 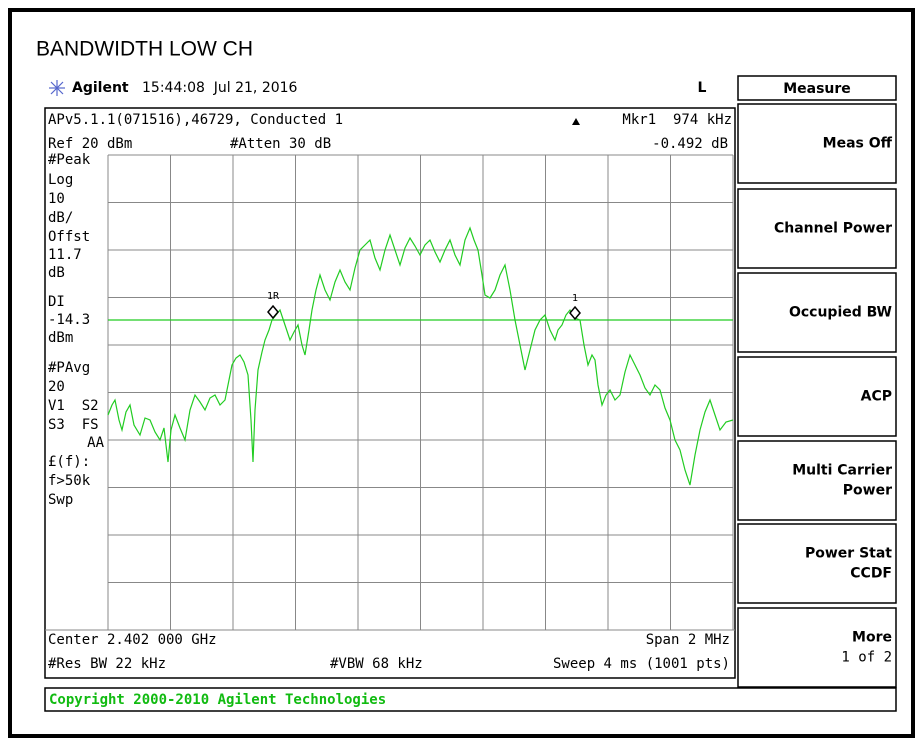 I want to click on delta-icon, so click(x=576, y=121).